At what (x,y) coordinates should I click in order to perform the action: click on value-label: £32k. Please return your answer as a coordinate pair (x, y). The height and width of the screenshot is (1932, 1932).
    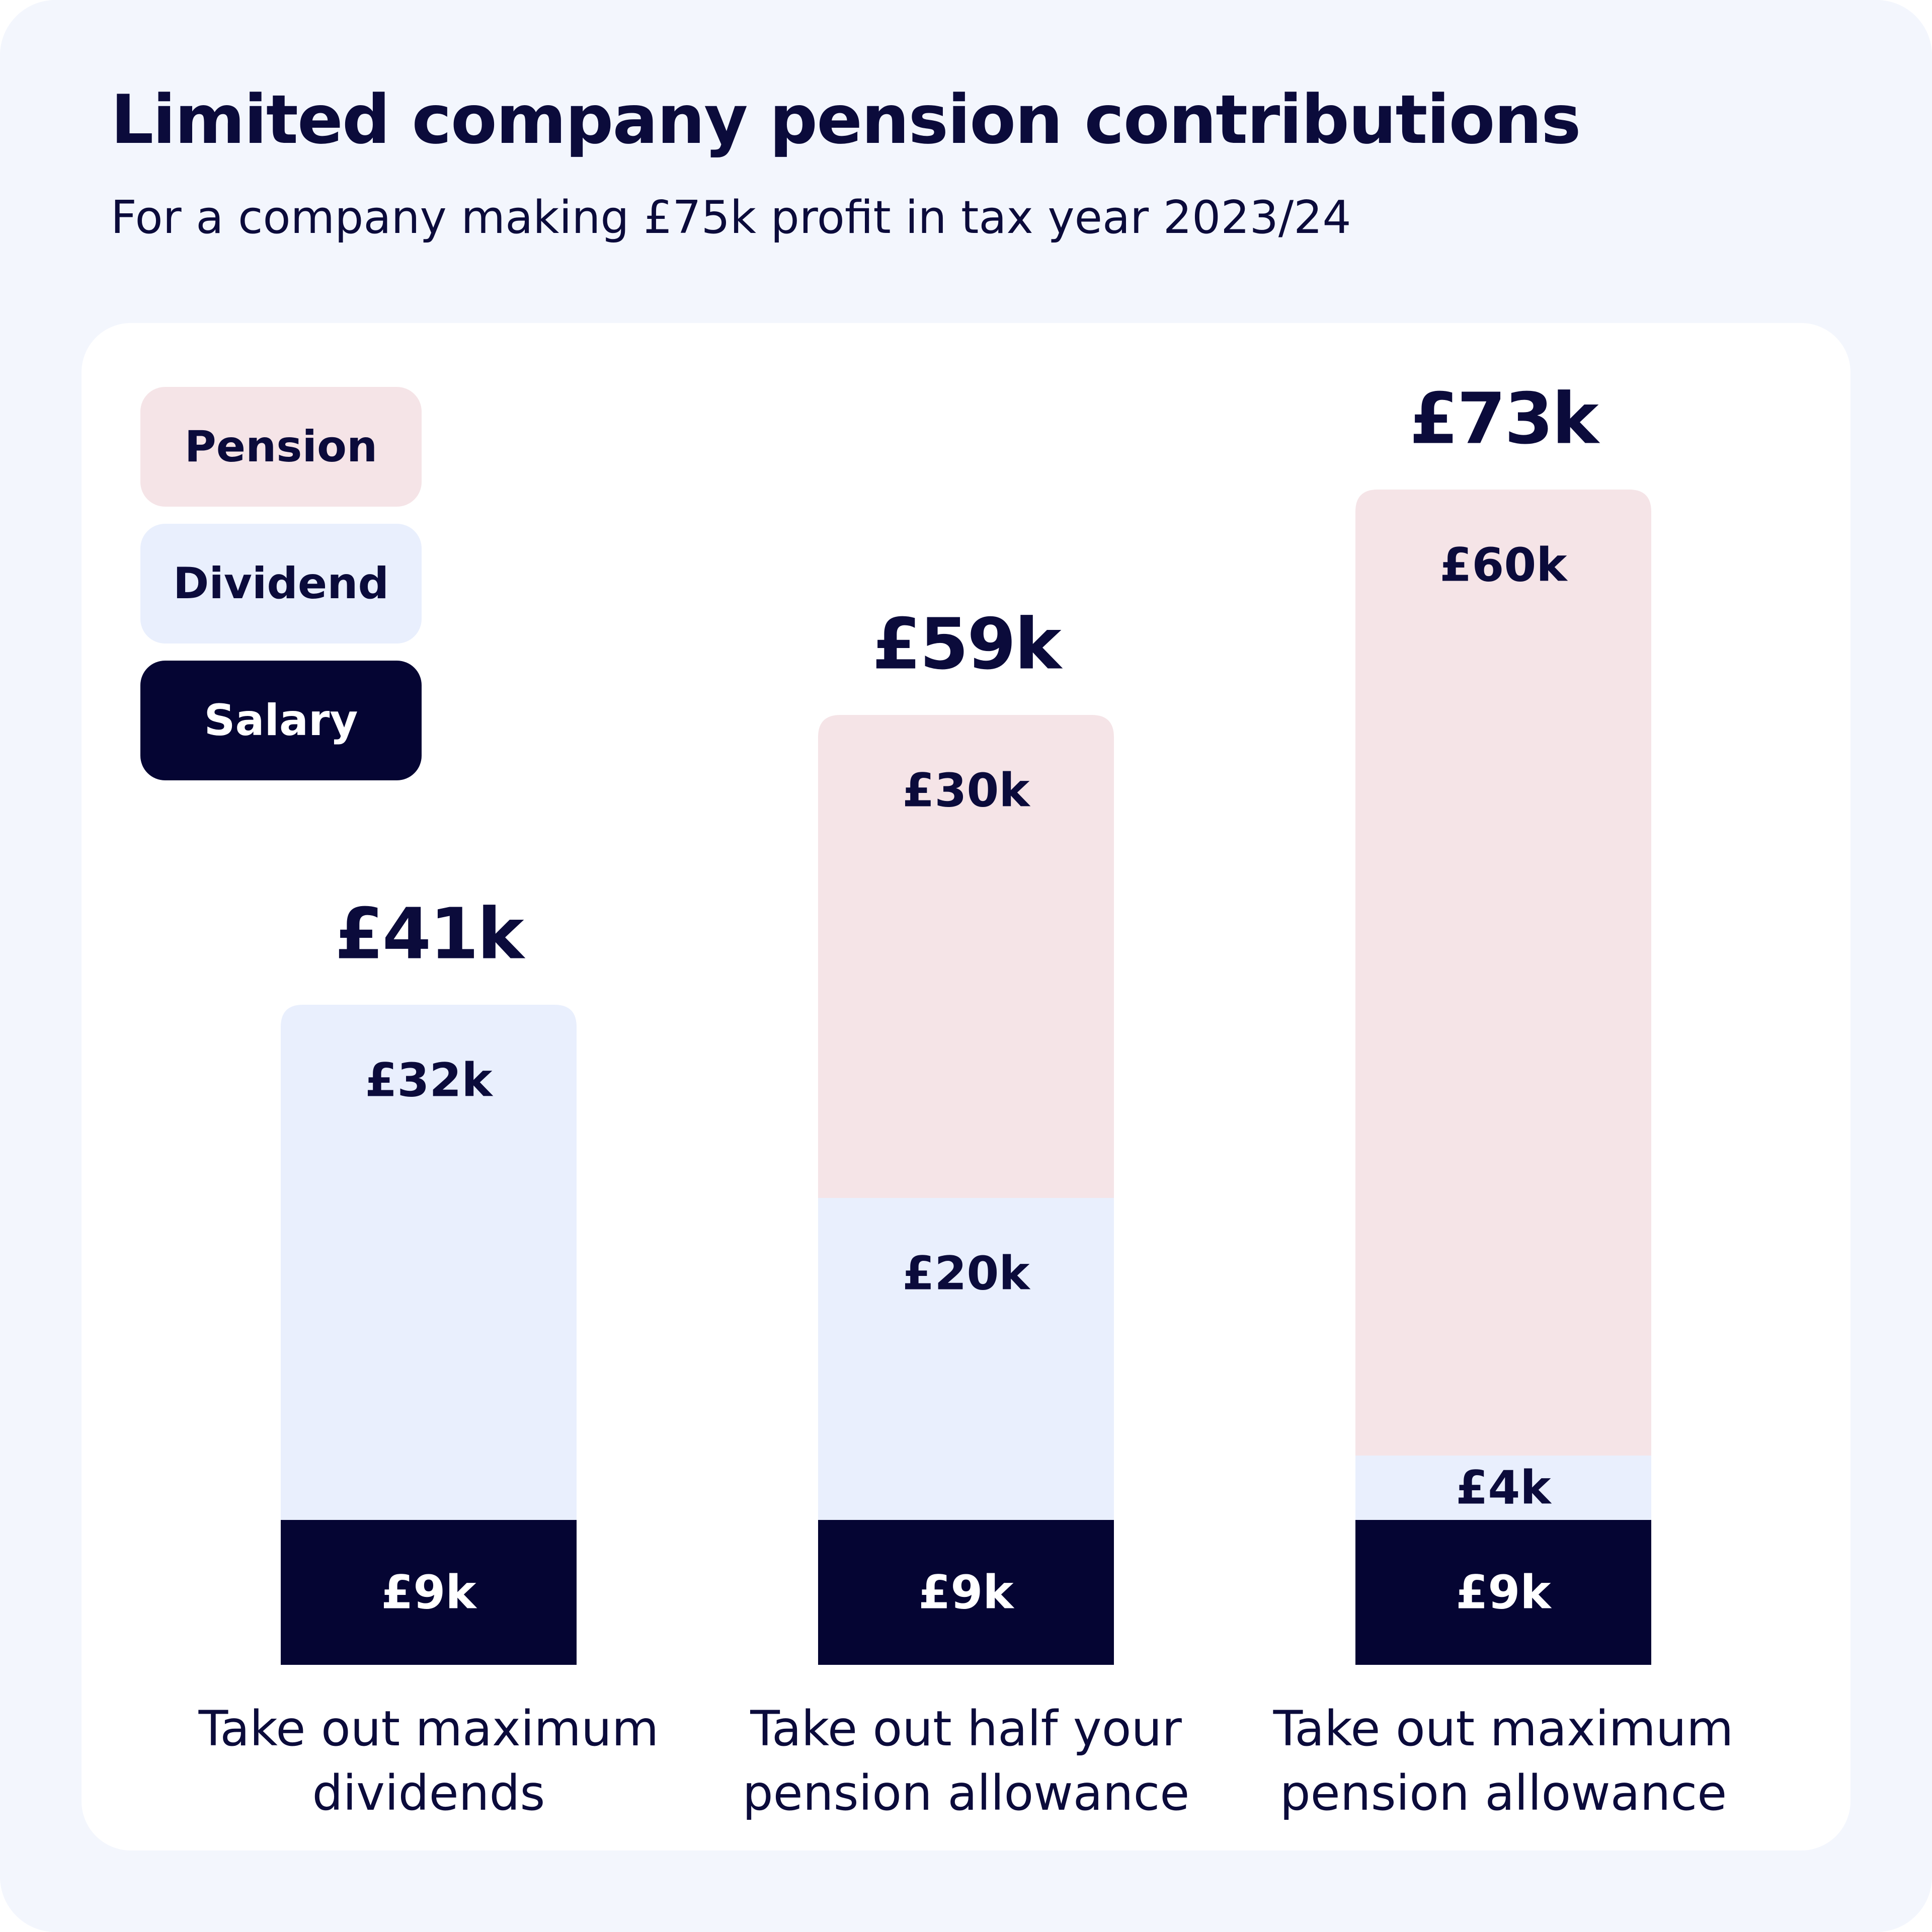
    Looking at the image, I should click on (429, 1080).